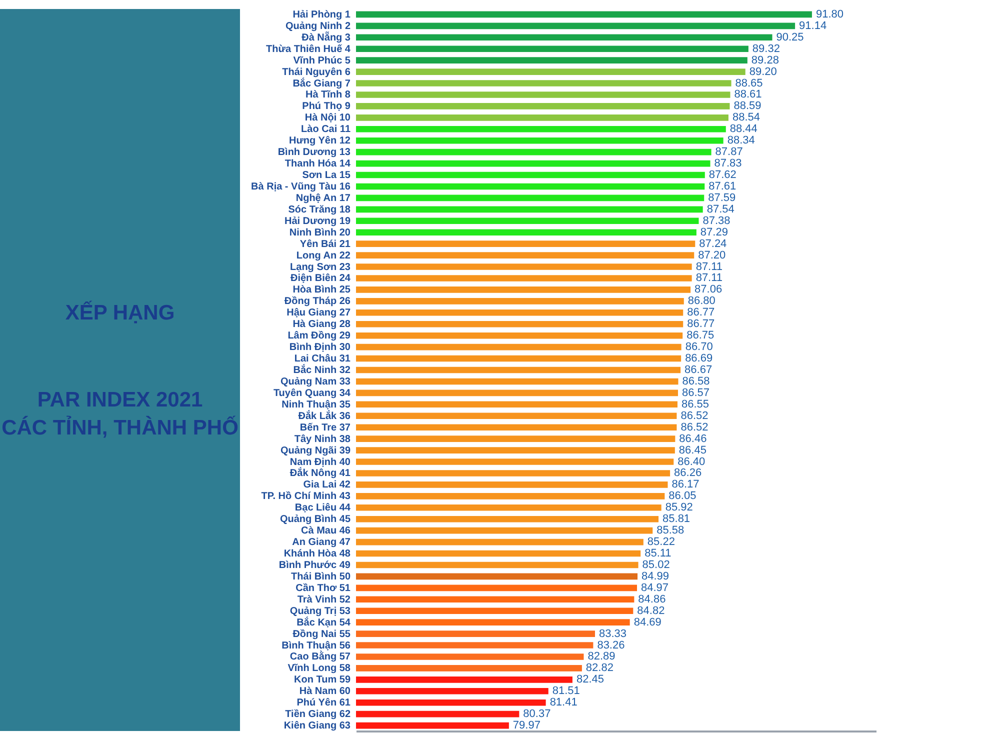 The height and width of the screenshot is (750, 1000). Describe the element at coordinates (320, 232) in the screenshot. I see `y-tick-label: Ninh Bình 20` at that location.